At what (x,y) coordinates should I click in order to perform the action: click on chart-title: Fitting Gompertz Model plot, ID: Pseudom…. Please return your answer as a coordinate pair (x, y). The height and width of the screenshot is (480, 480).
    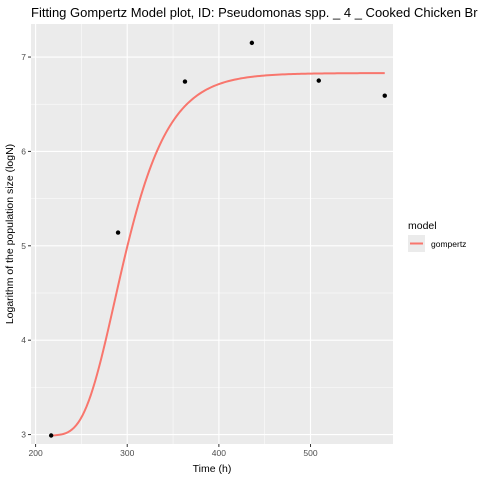
    Looking at the image, I should click on (254, 12).